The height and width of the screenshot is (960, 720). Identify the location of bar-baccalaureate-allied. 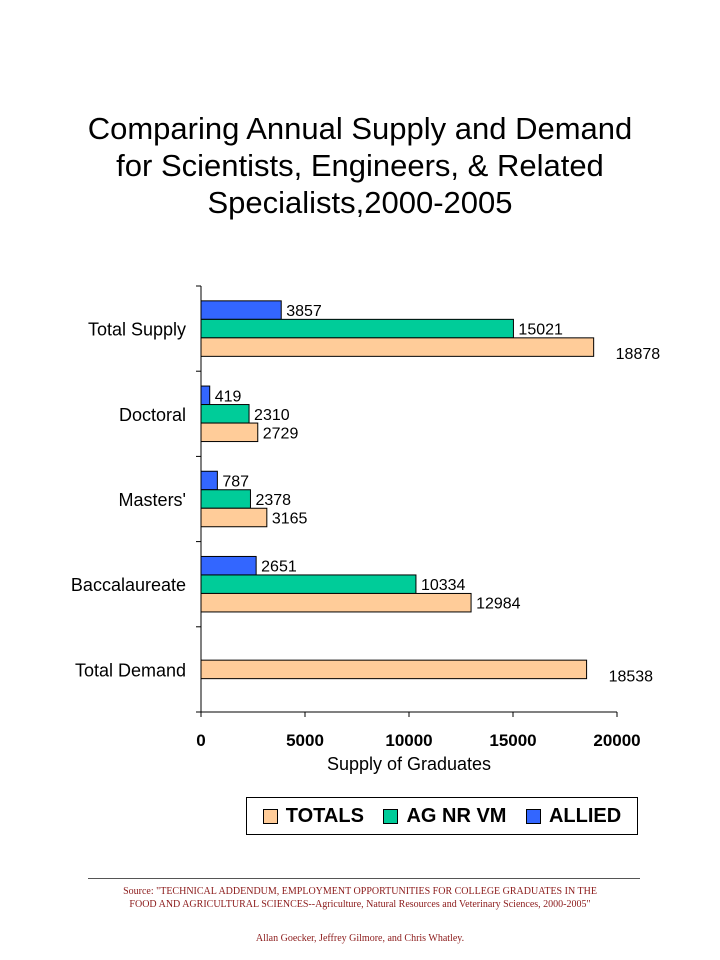
(228, 565).